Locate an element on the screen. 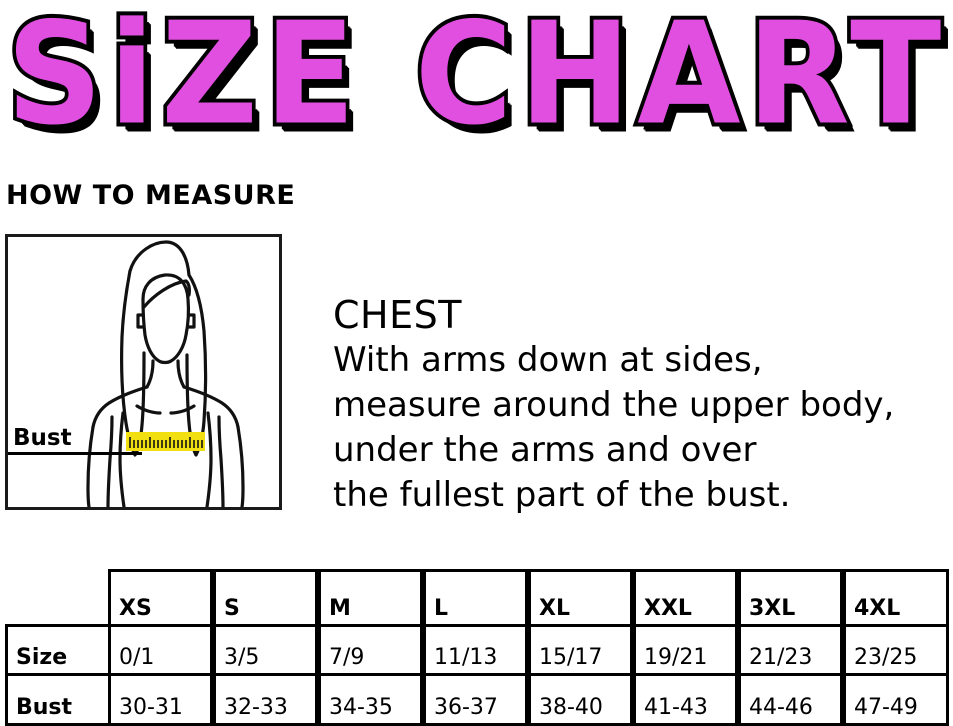 The image size is (953, 726). table-row: 21/23 is located at coordinates (790, 650).